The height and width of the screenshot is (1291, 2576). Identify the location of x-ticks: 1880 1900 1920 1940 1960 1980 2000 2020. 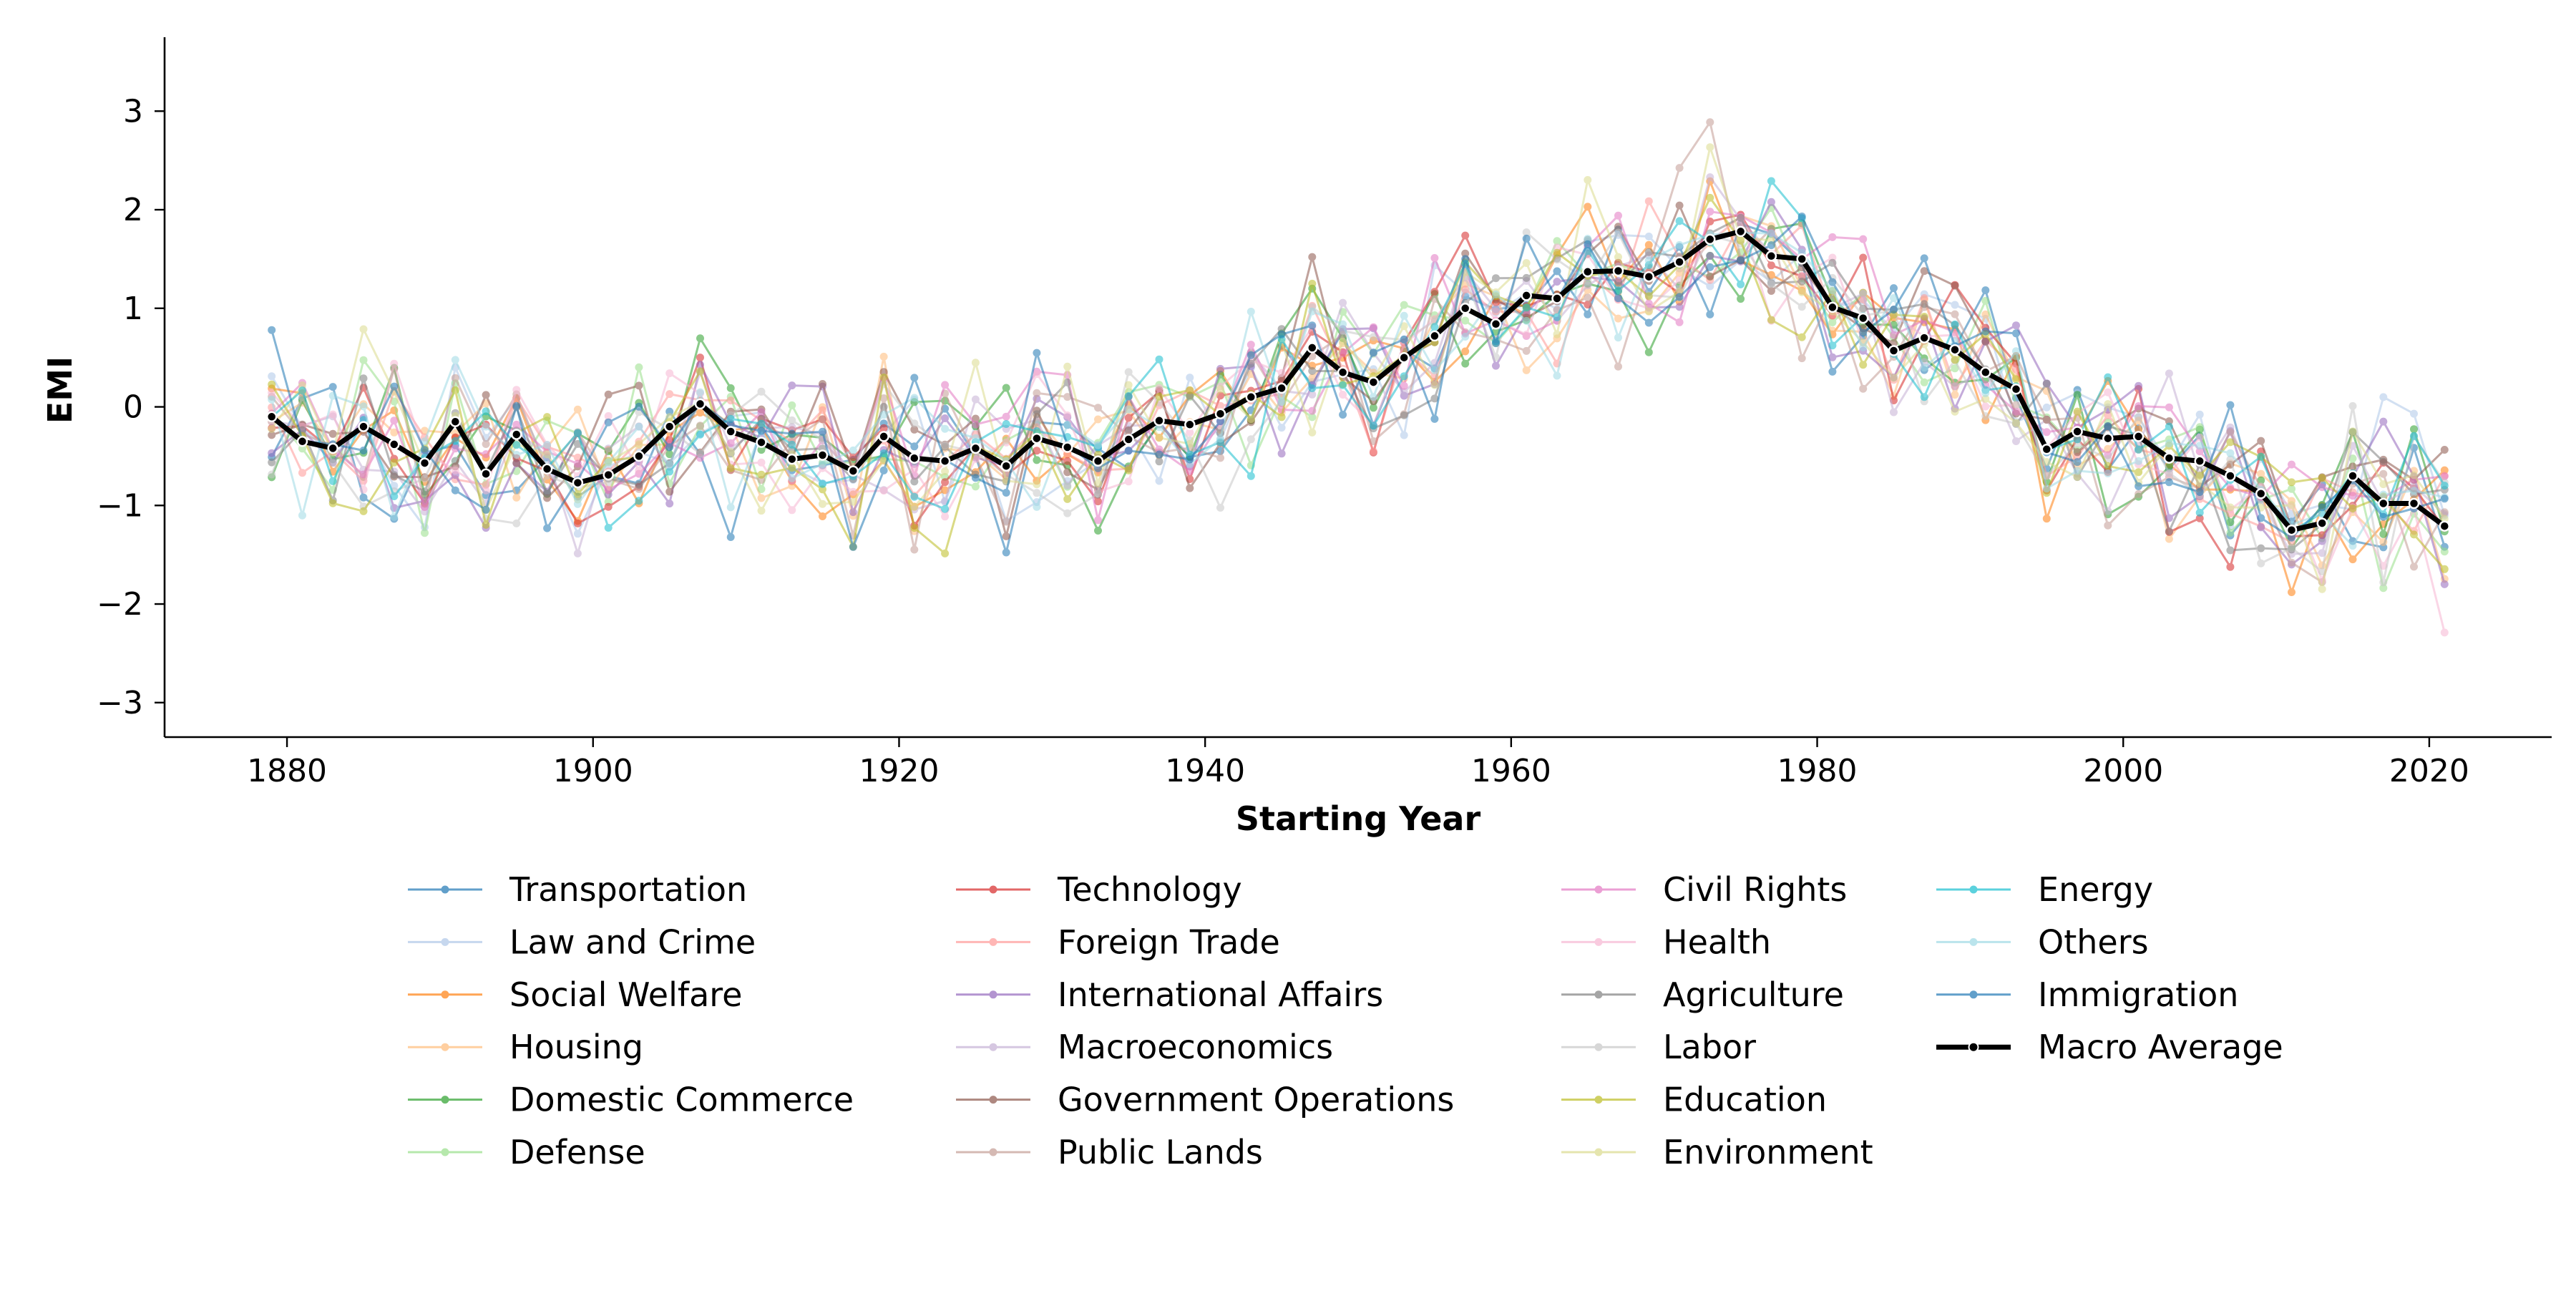
(1358, 763).